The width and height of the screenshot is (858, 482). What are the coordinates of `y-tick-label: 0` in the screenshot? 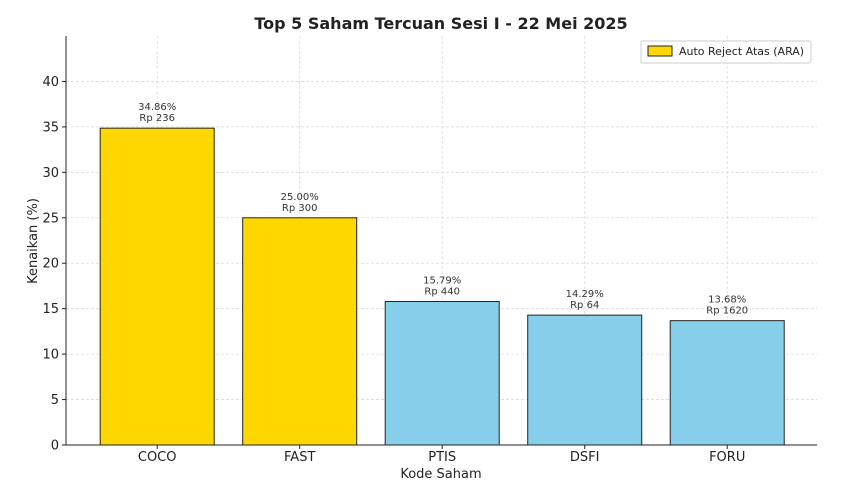 It's located at (55, 446).